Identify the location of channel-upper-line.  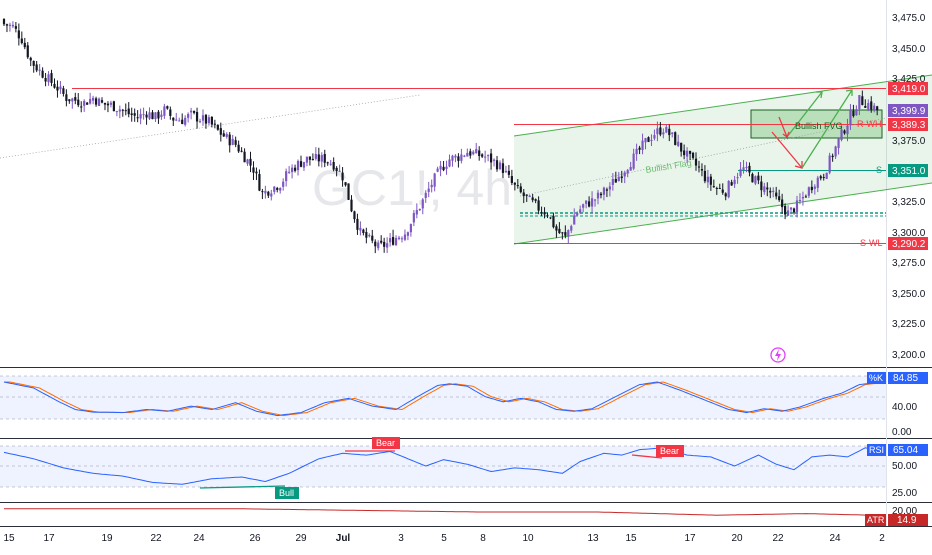
(722, 105).